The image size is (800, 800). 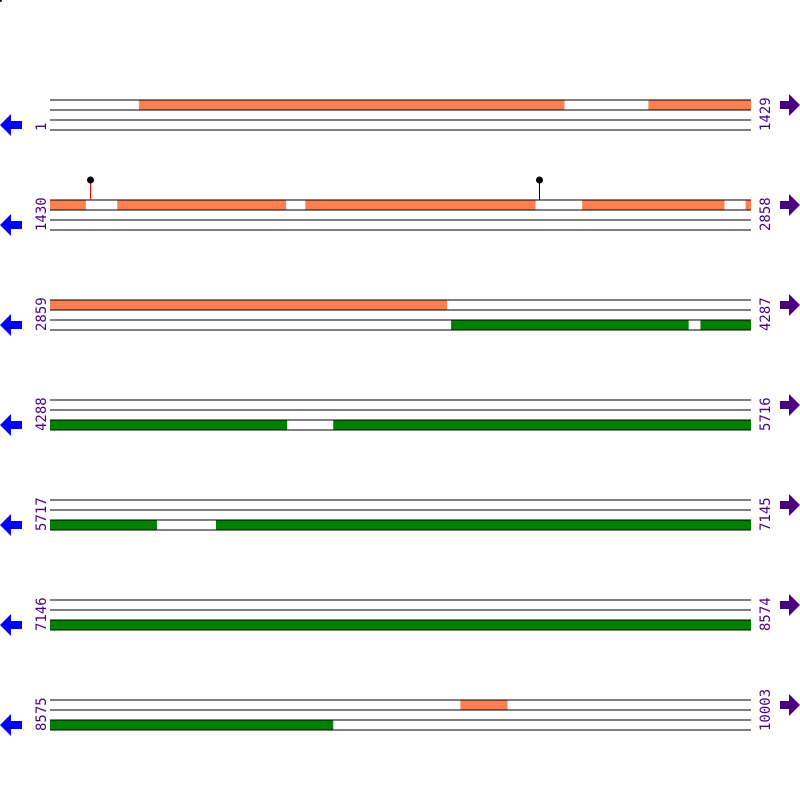 What do you see at coordinates (400, 115) in the screenshot?
I see `sequence-row: 1 1429` at bounding box center [400, 115].